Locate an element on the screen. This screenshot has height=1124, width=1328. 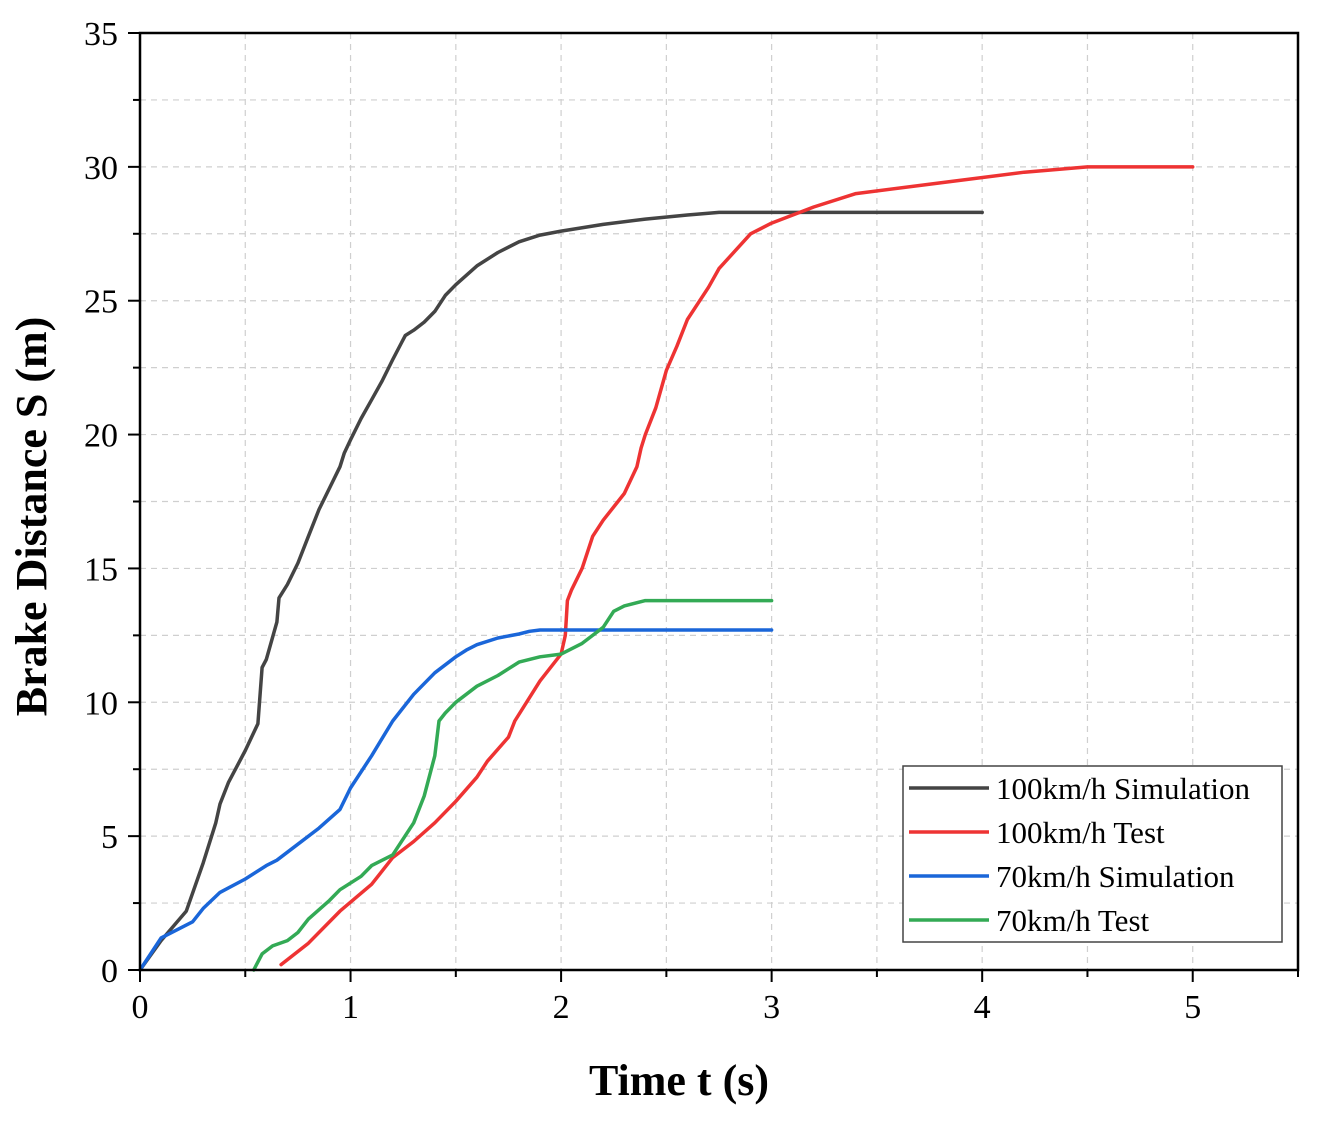
x-tick-label: 5 is located at coordinates (1192, 1007).